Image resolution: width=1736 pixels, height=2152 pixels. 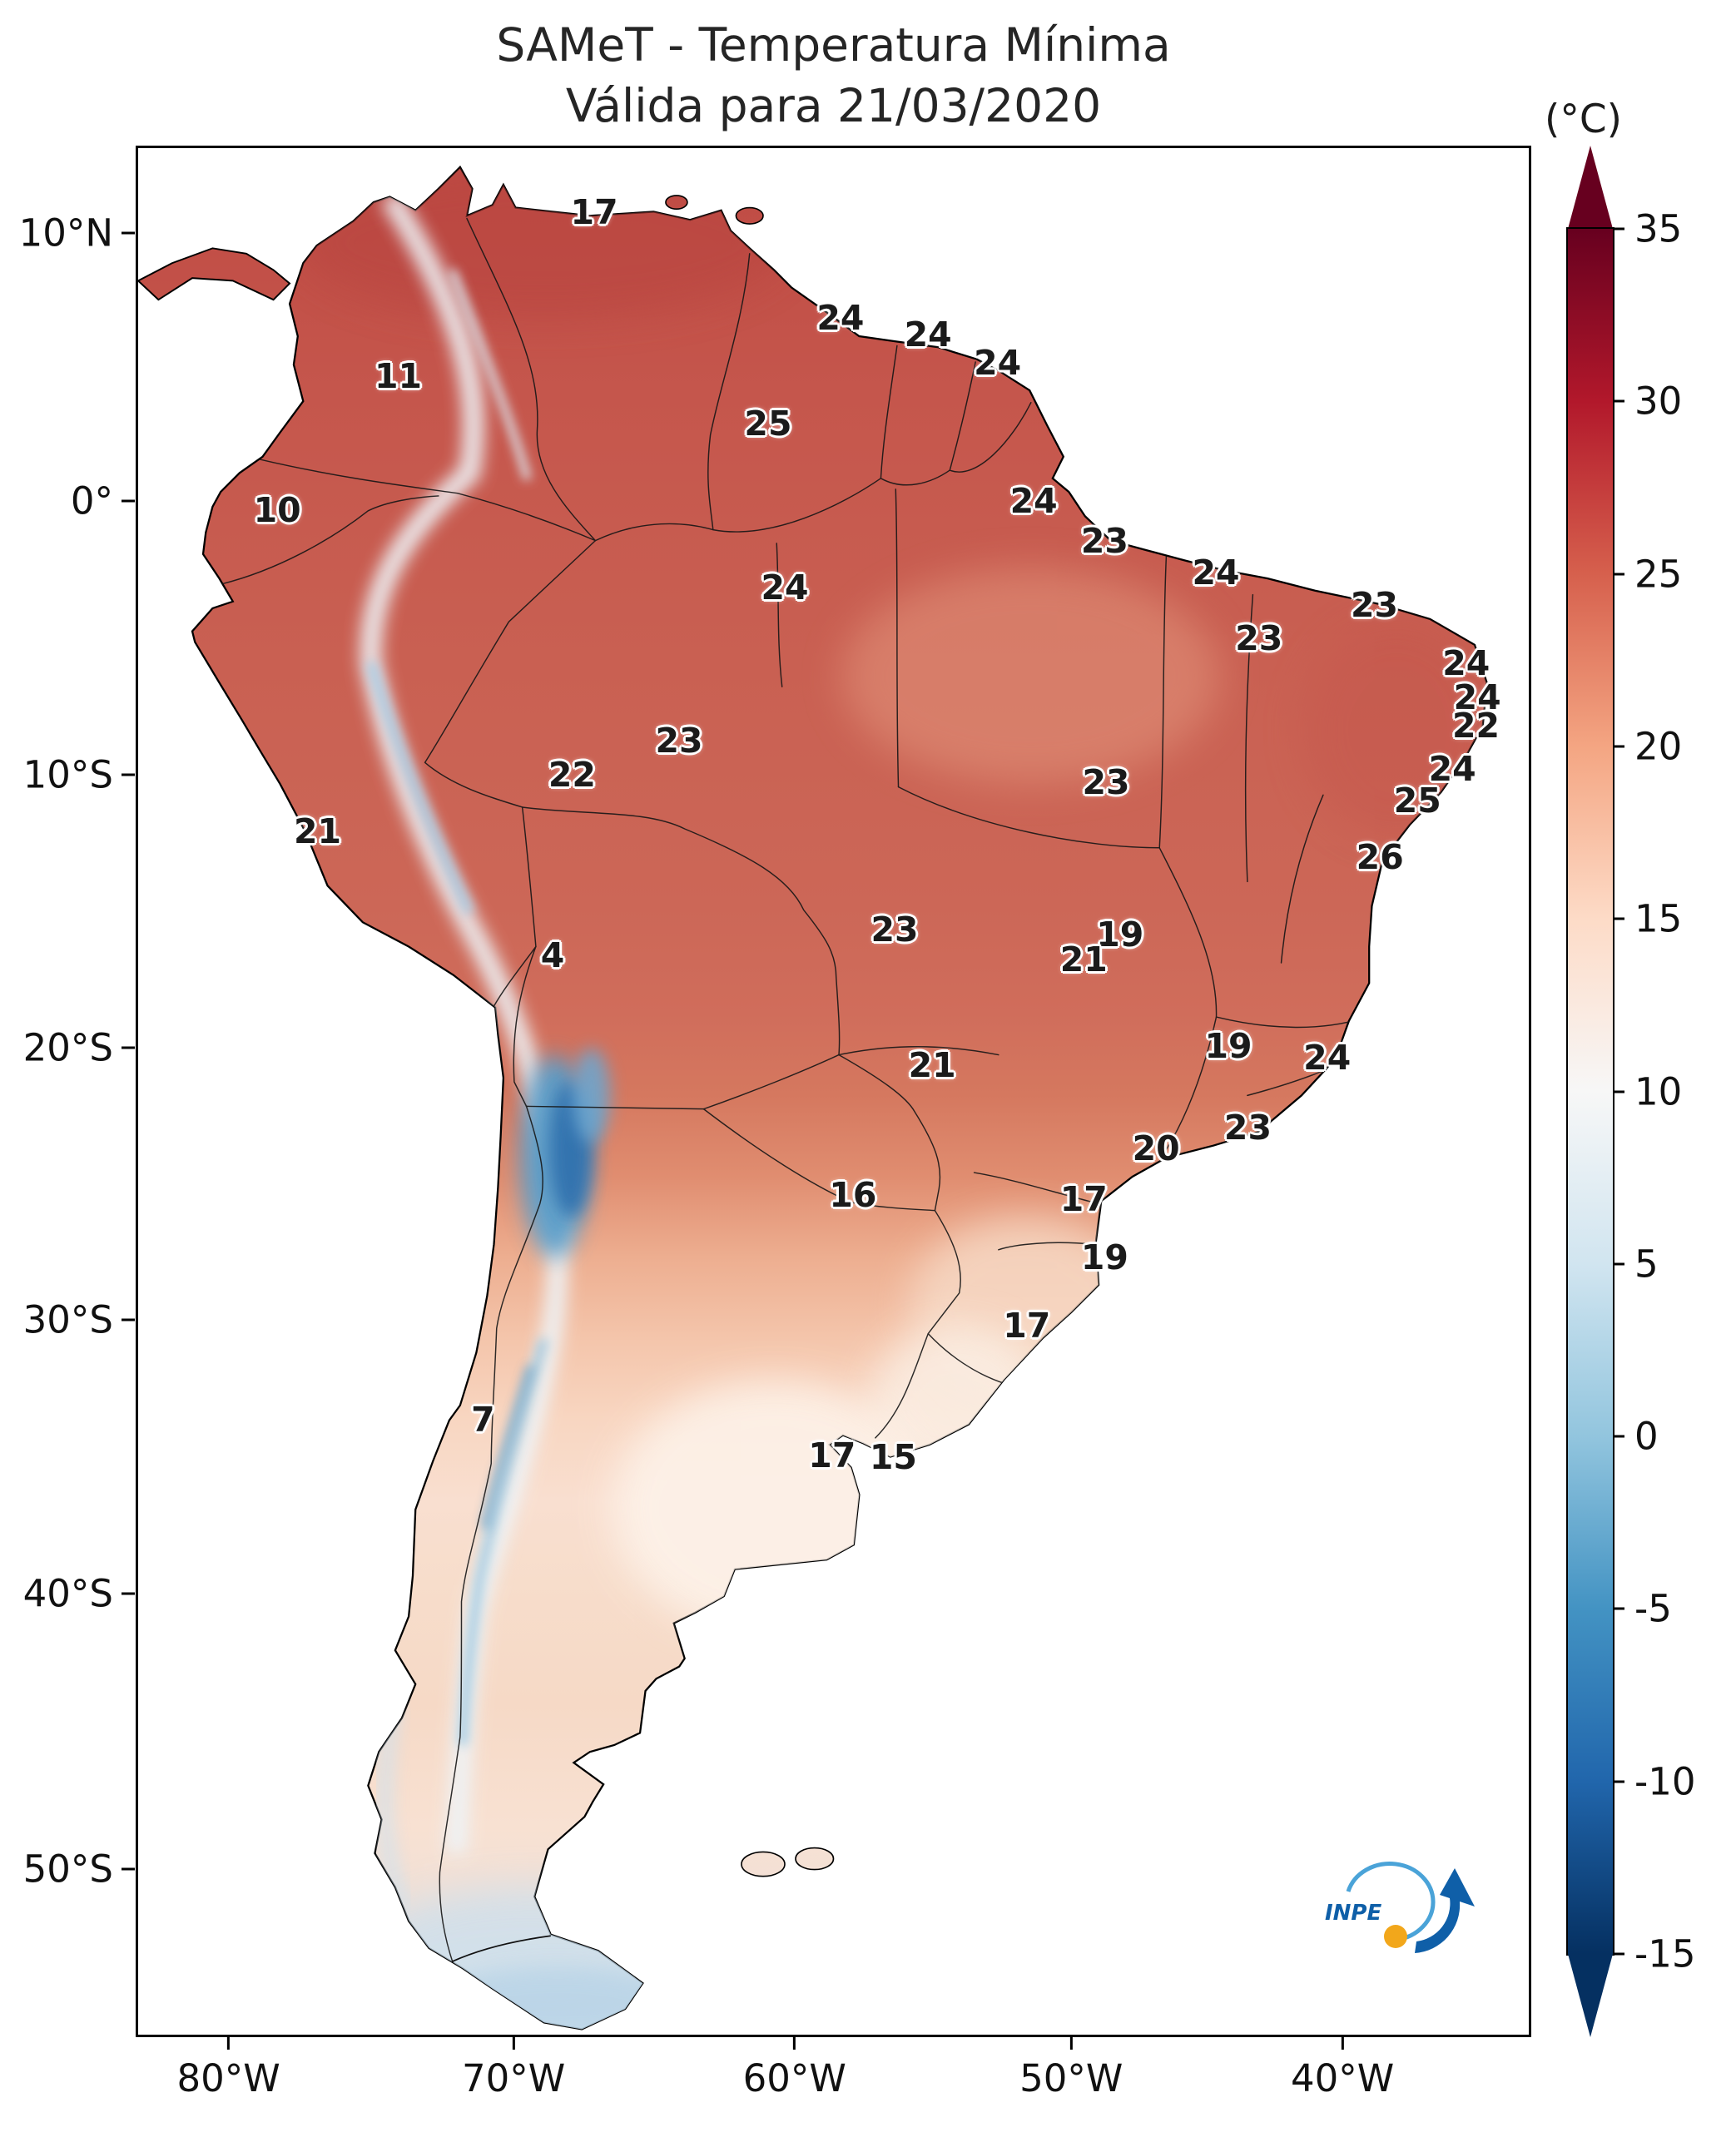 What do you see at coordinates (1653, 1608) in the screenshot?
I see `colorbar-tick-label: -5` at bounding box center [1653, 1608].